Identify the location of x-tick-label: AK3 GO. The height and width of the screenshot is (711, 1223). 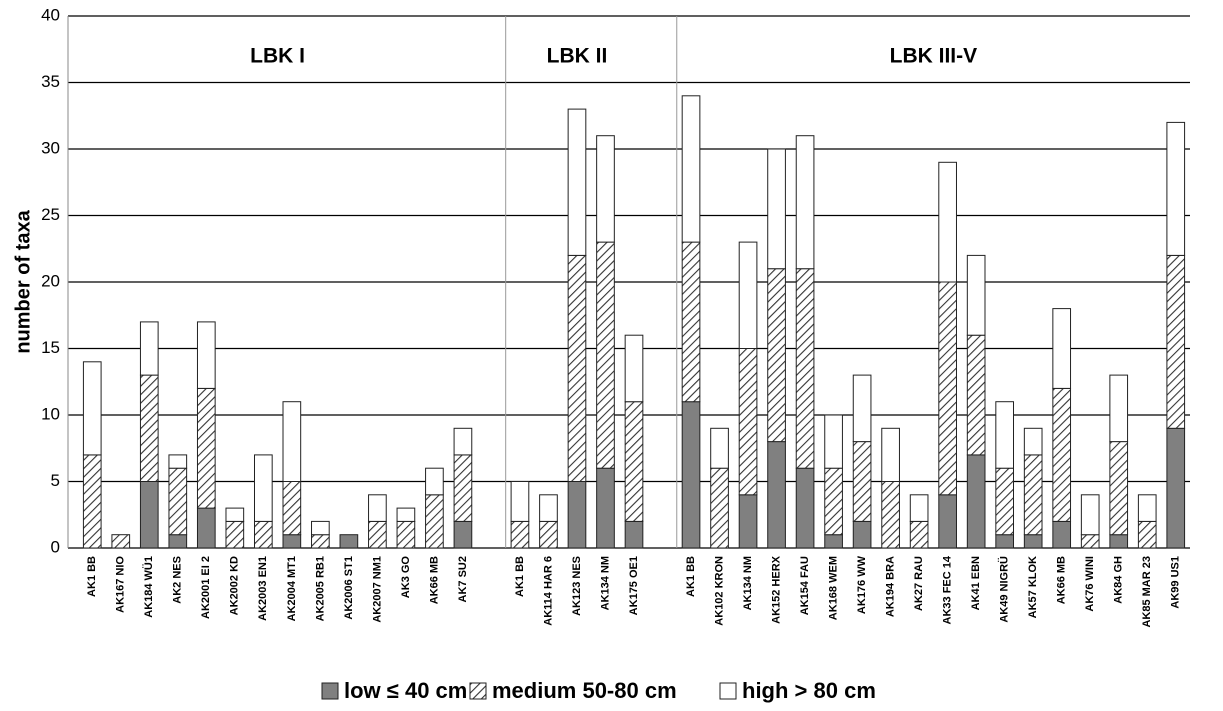
(406, 577).